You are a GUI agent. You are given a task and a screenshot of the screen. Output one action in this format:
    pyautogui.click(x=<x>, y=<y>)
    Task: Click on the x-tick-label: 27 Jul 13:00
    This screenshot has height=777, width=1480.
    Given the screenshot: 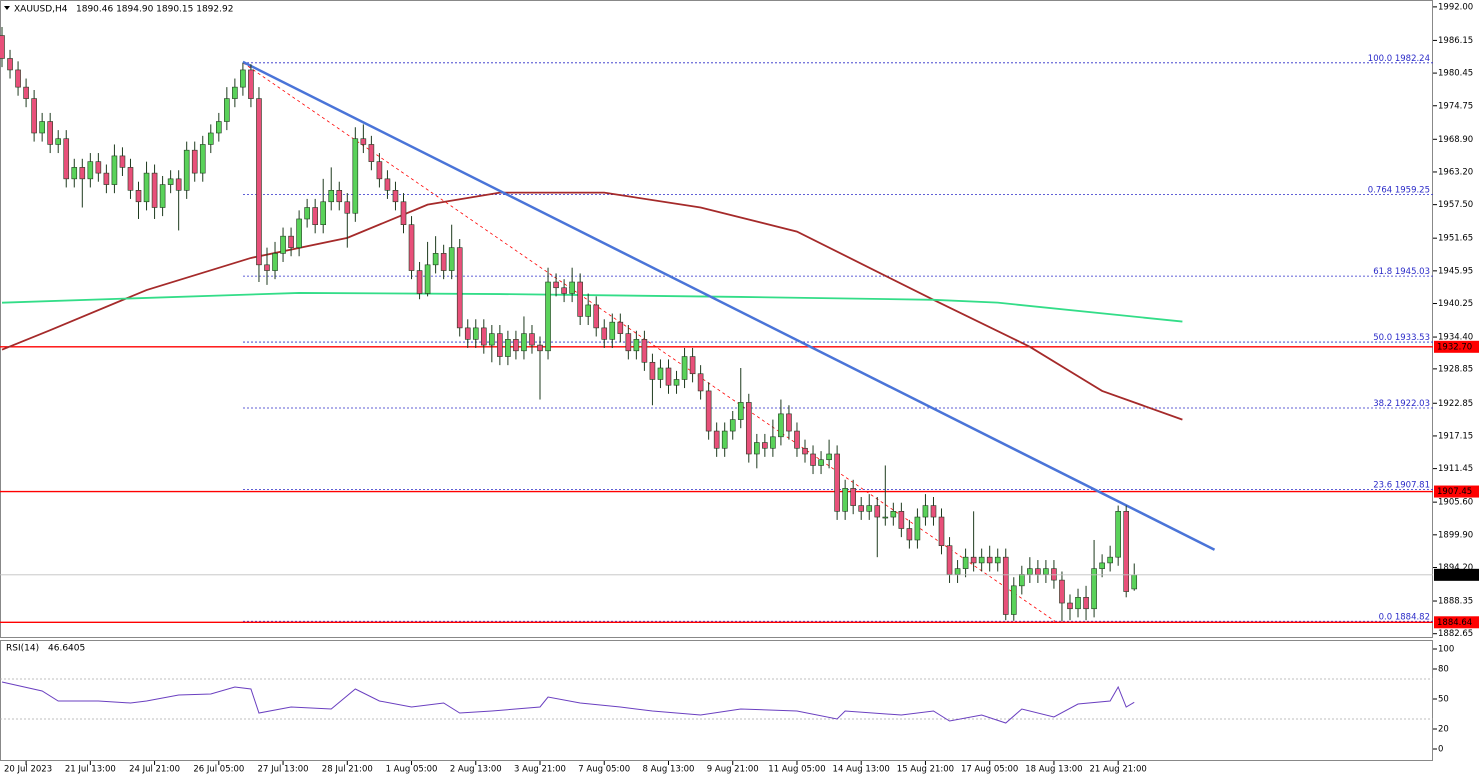 What is the action you would take?
    pyautogui.click(x=283, y=770)
    